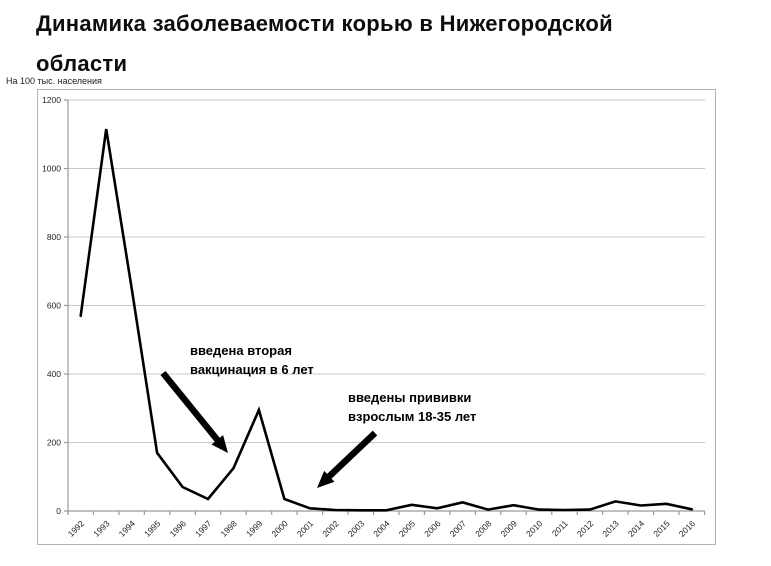 This screenshot has height=566, width=771. Describe the element at coordinates (305, 528) in the screenshot. I see `x-tick-label: 2001` at that location.